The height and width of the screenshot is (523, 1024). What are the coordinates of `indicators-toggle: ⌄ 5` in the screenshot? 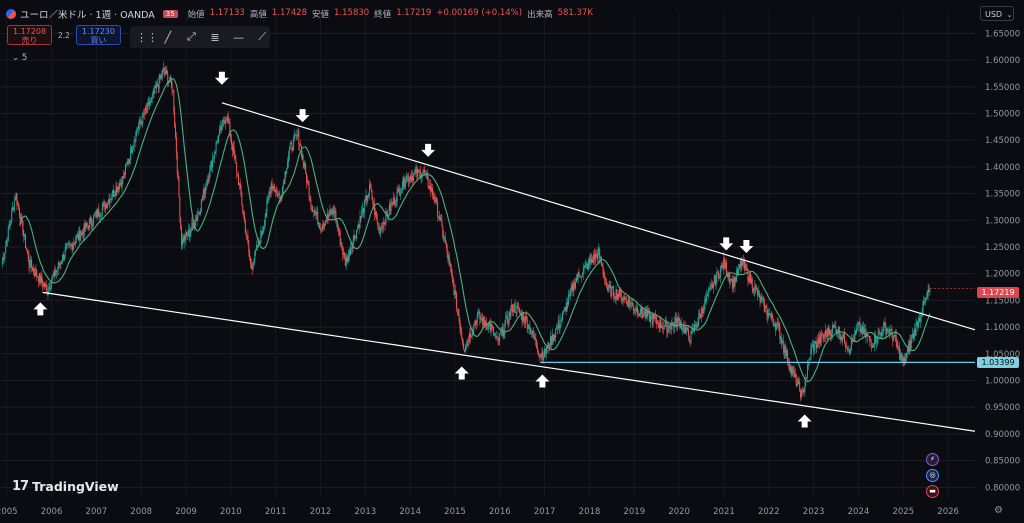 It's located at (19, 58).